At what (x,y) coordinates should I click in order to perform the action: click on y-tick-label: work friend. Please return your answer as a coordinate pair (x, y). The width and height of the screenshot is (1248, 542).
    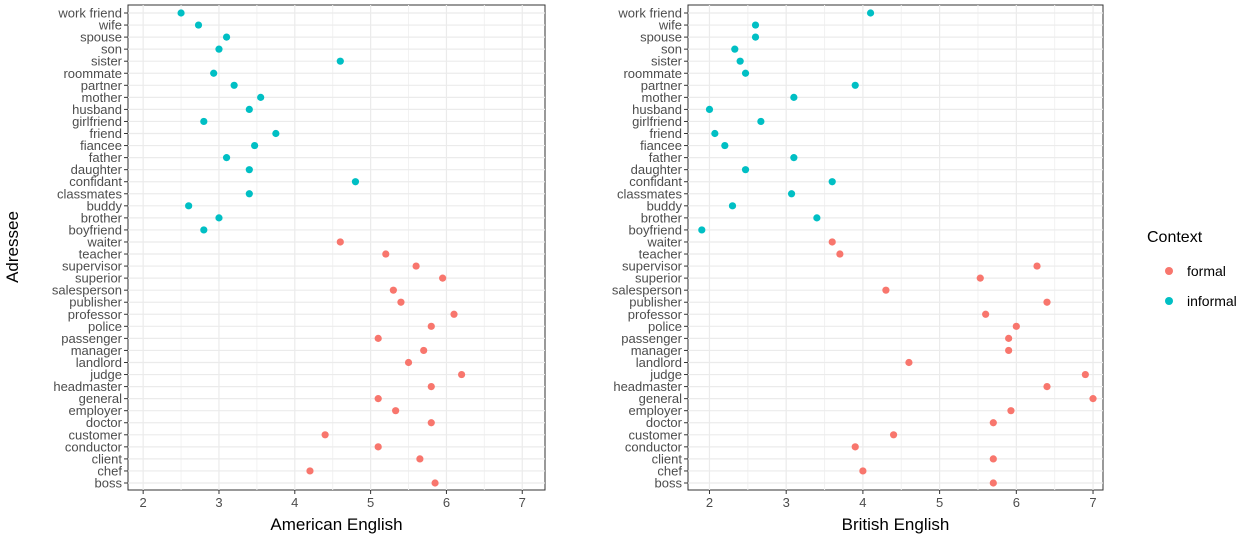
    Looking at the image, I should click on (649, 13).